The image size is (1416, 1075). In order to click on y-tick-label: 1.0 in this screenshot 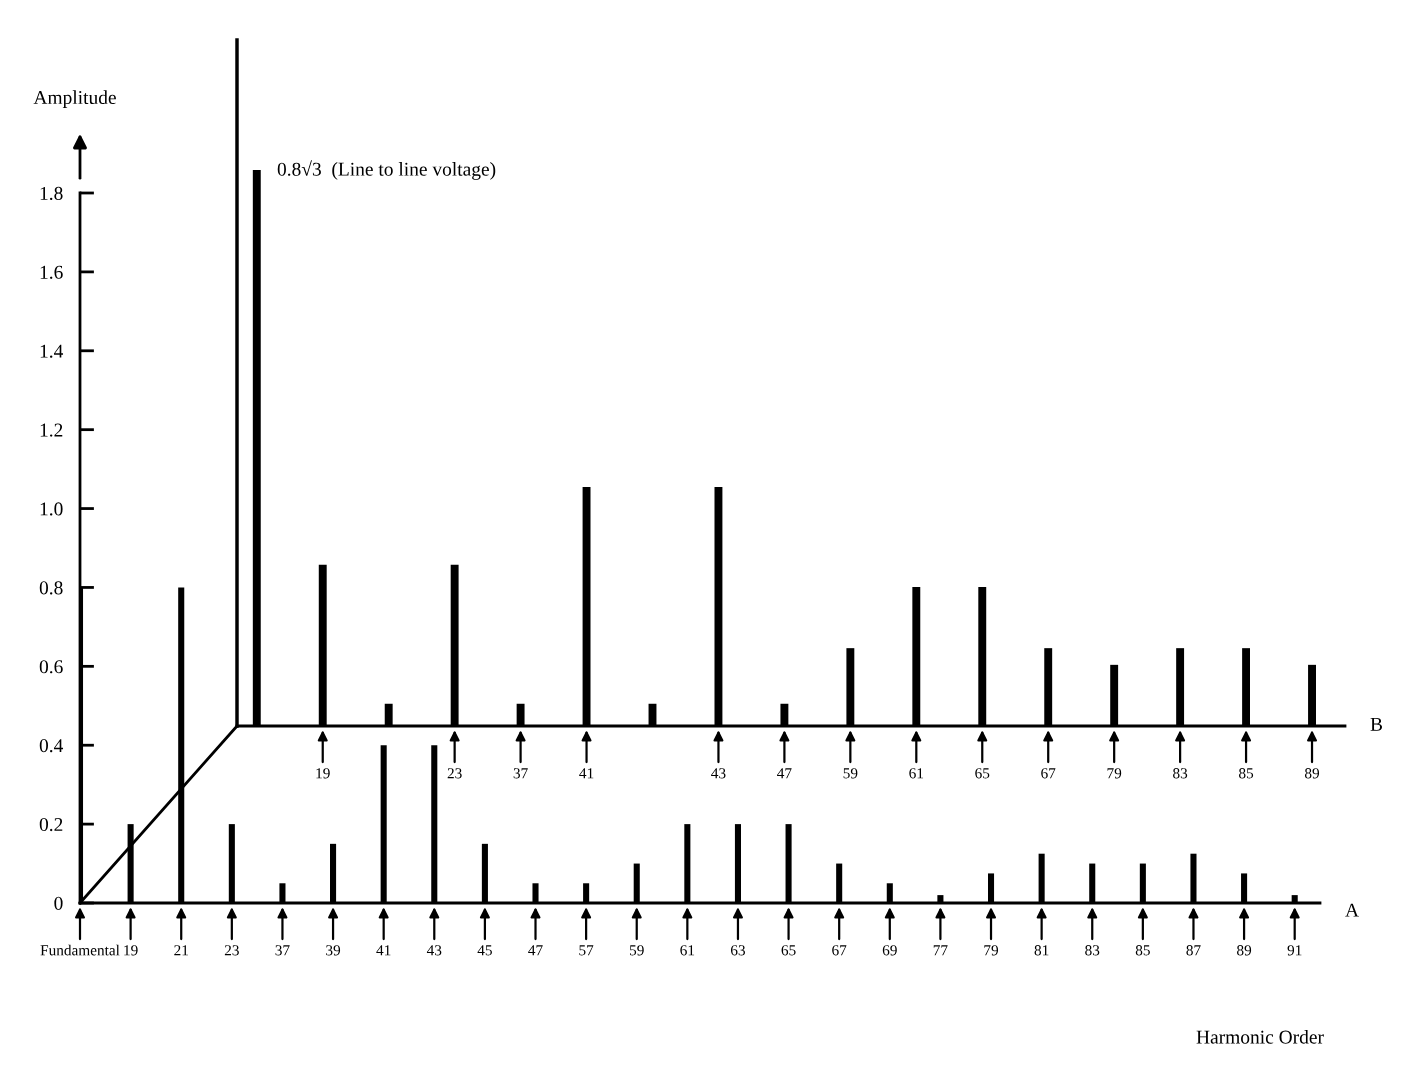, I will do `click(51, 509)`.